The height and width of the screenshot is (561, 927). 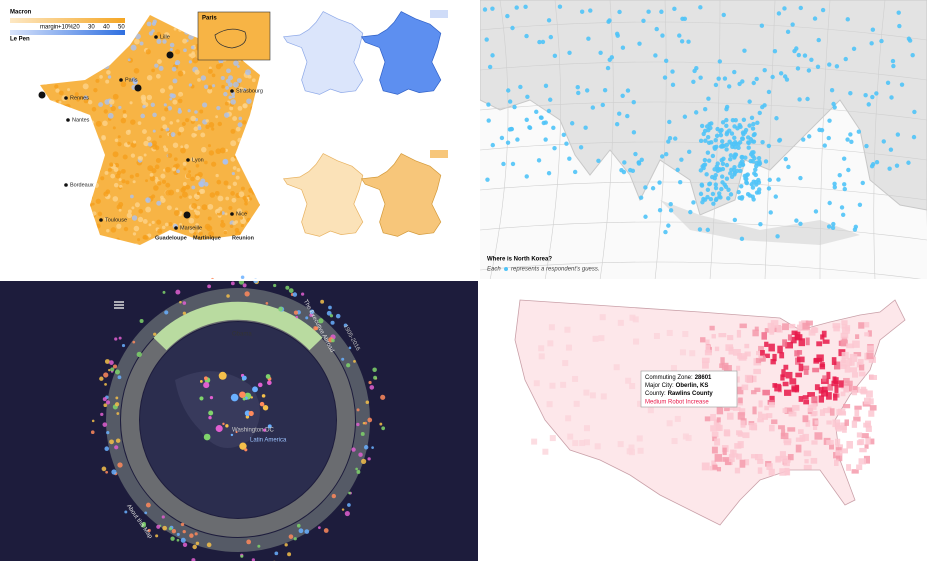 I want to click on menu-icon, so click(x=119, y=305).